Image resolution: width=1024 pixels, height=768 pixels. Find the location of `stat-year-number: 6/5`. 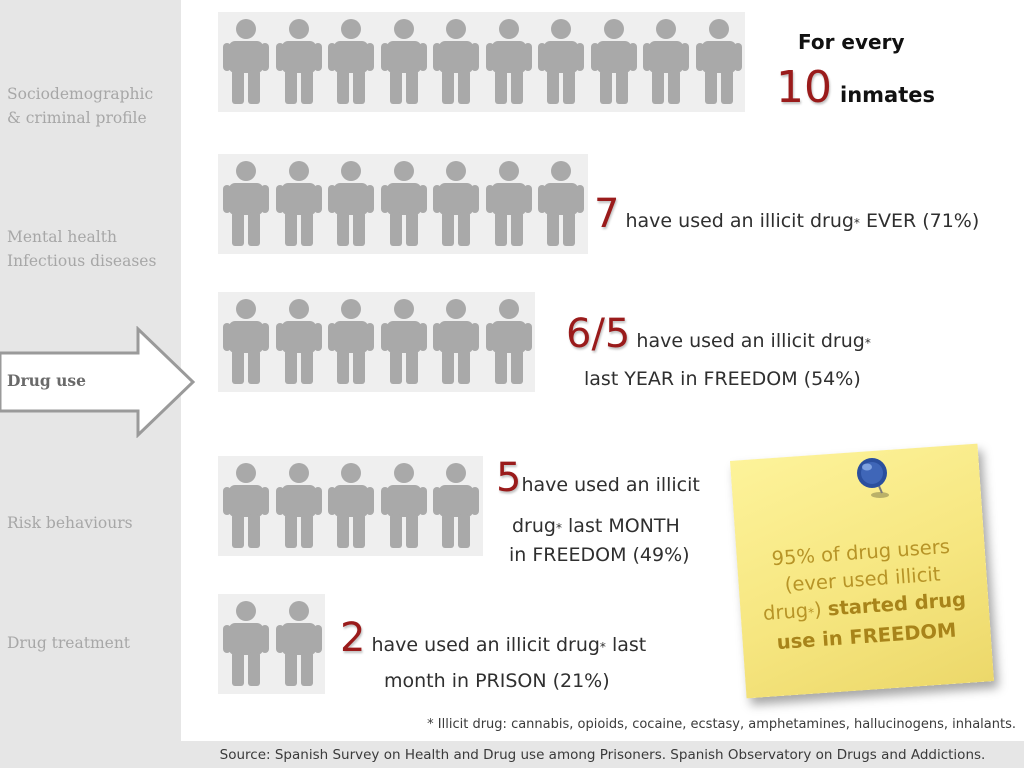

stat-year-number: 6/5 is located at coordinates (598, 334).